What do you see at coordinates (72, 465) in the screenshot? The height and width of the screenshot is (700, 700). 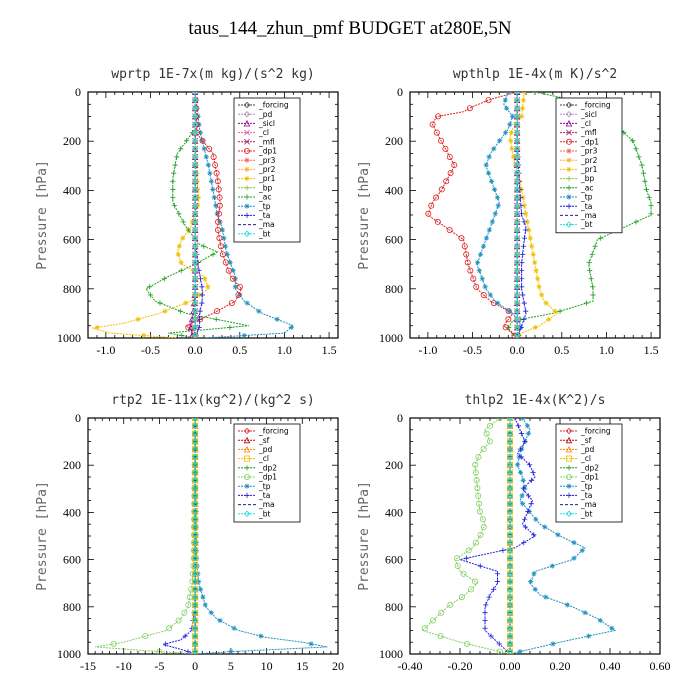 I see `y-tick-label: 200` at bounding box center [72, 465].